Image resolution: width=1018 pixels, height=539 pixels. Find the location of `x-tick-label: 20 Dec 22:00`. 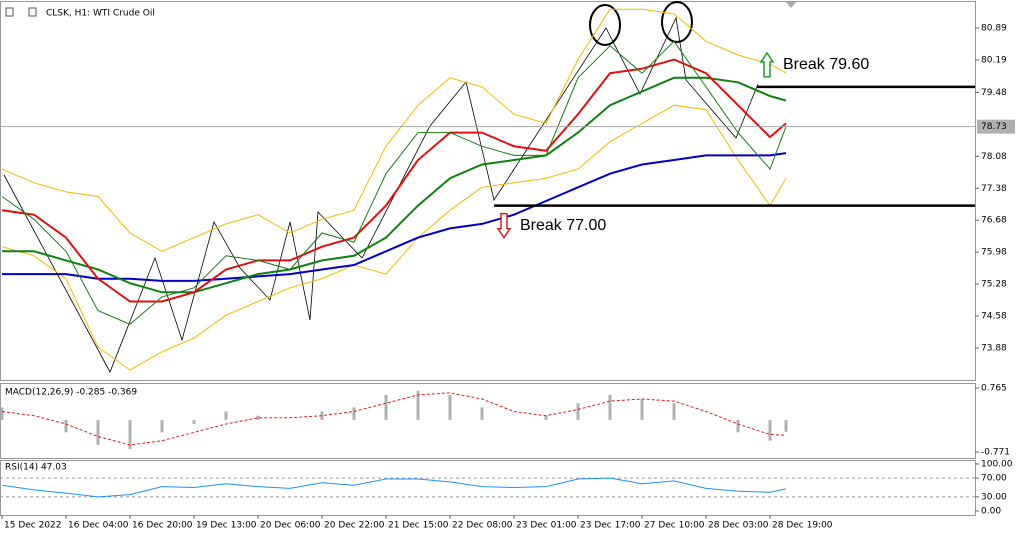

x-tick-label: 20 Dec 22:00 is located at coordinates (354, 526).